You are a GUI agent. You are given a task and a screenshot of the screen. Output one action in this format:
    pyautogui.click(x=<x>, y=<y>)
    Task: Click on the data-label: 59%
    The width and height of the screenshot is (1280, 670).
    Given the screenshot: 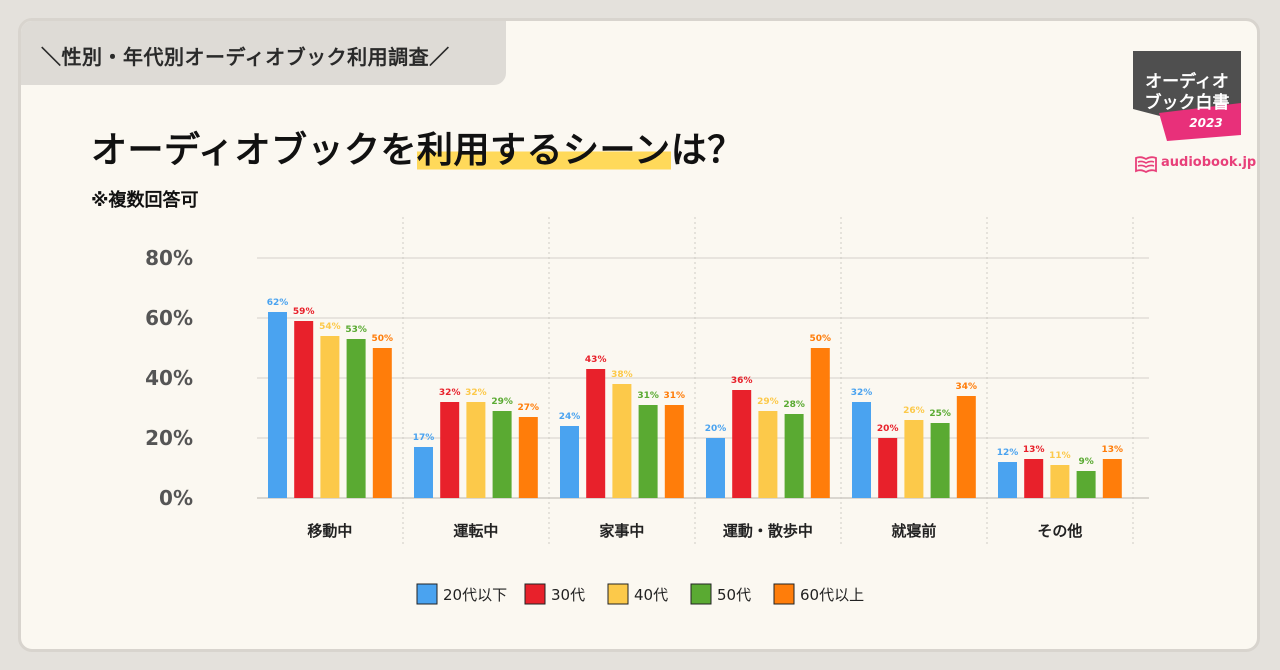 What is the action you would take?
    pyautogui.click(x=304, y=312)
    